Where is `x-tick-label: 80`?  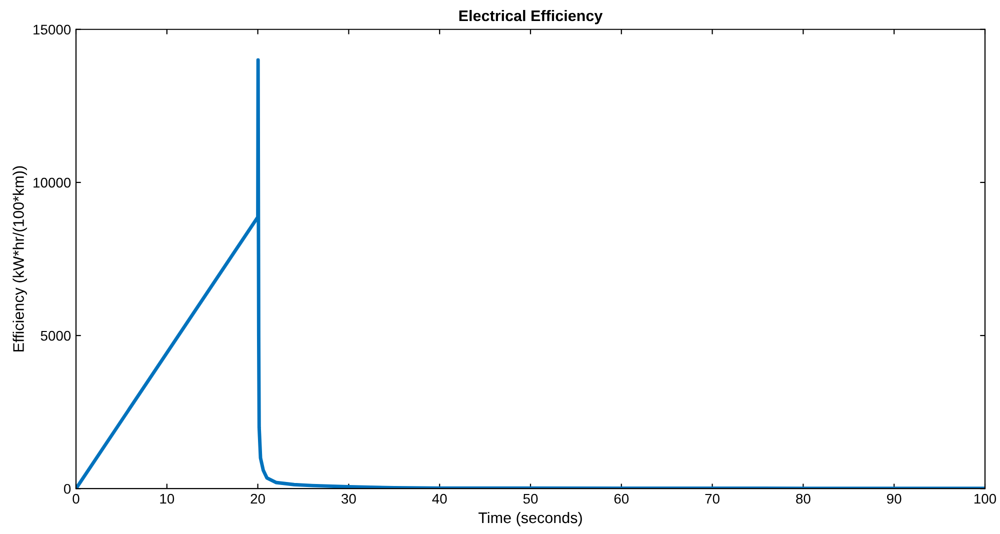 x-tick-label: 80 is located at coordinates (803, 499).